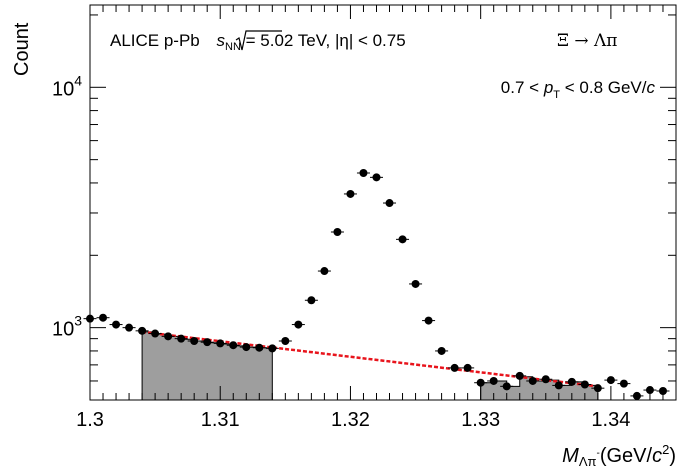  Describe the element at coordinates (22, 49) in the screenshot. I see `y-axis-label: Count` at that location.